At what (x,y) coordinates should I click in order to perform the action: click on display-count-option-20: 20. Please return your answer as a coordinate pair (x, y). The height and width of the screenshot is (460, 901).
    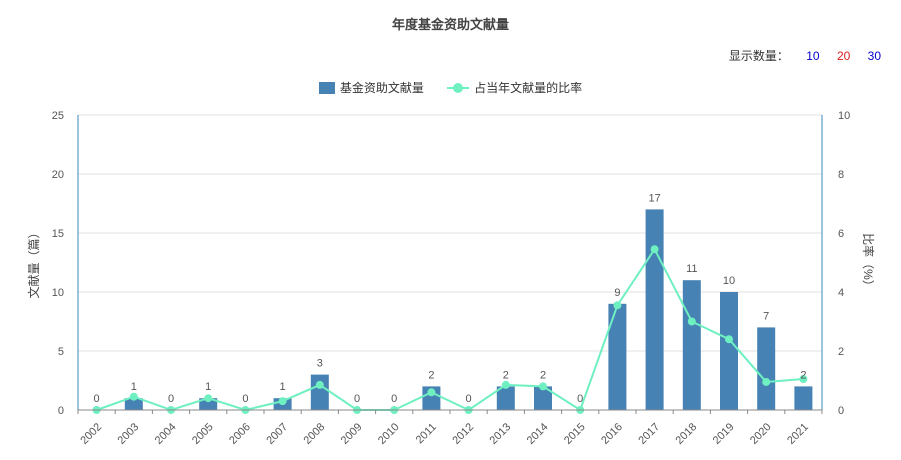
    Looking at the image, I should click on (843, 56).